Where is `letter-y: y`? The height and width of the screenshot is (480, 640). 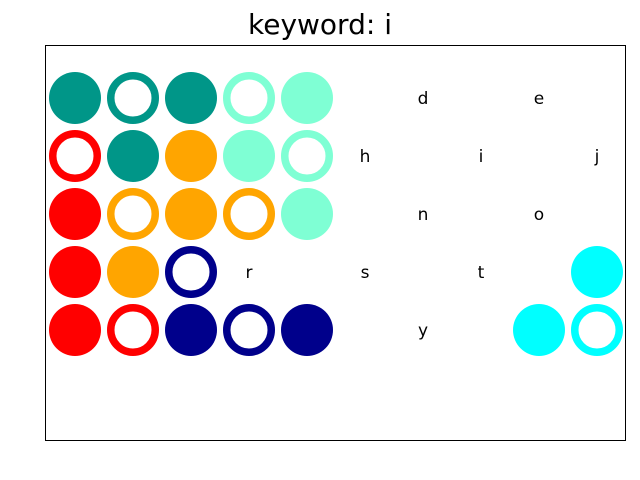 letter-y: y is located at coordinates (423, 331).